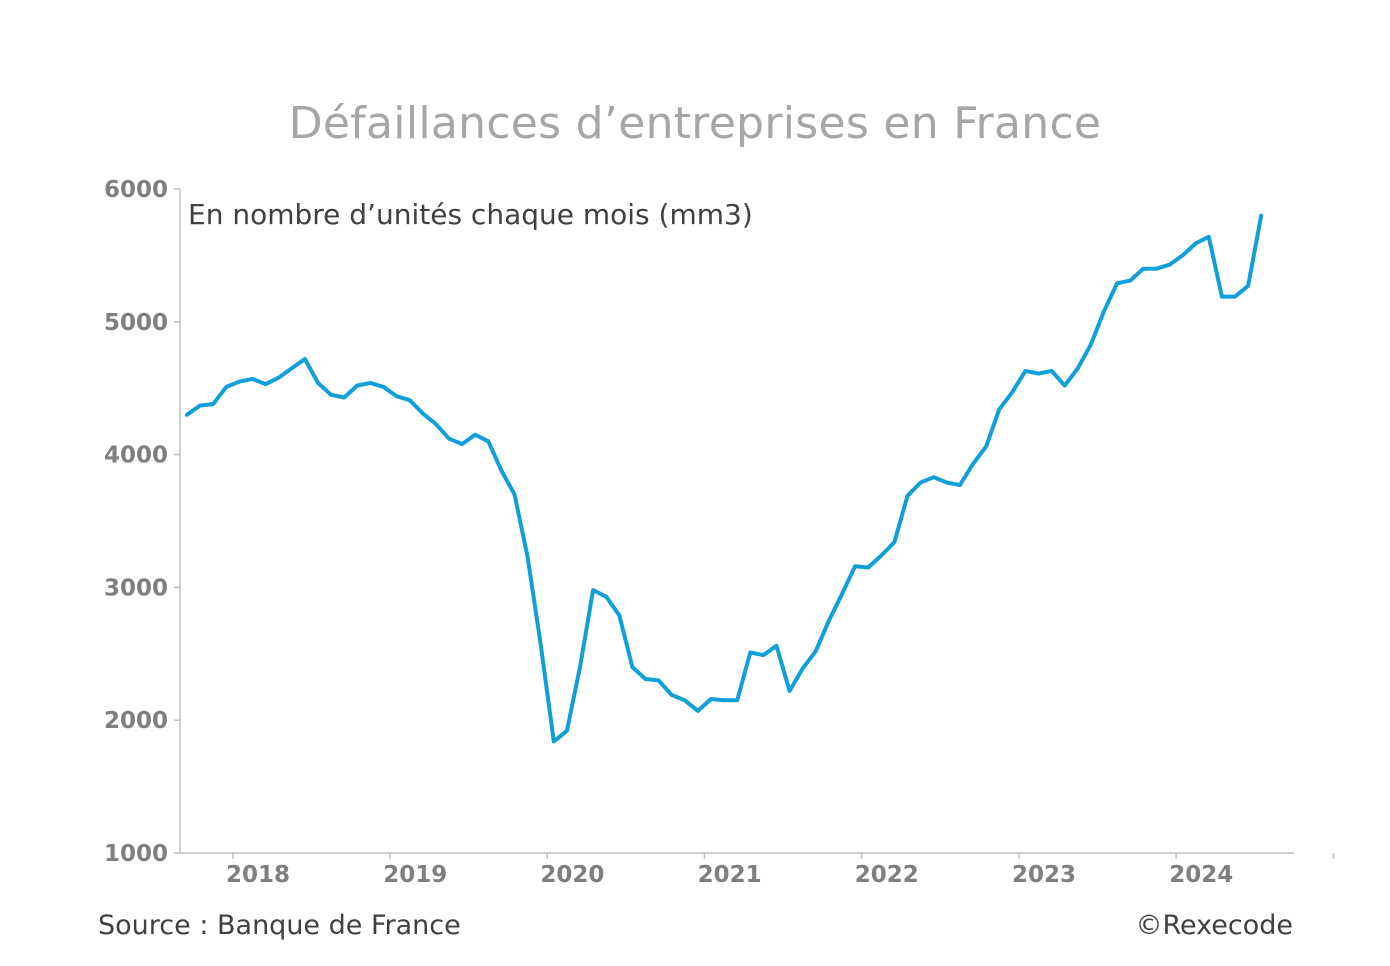  What do you see at coordinates (1201, 875) in the screenshot?
I see `x-tick-label: 2024` at bounding box center [1201, 875].